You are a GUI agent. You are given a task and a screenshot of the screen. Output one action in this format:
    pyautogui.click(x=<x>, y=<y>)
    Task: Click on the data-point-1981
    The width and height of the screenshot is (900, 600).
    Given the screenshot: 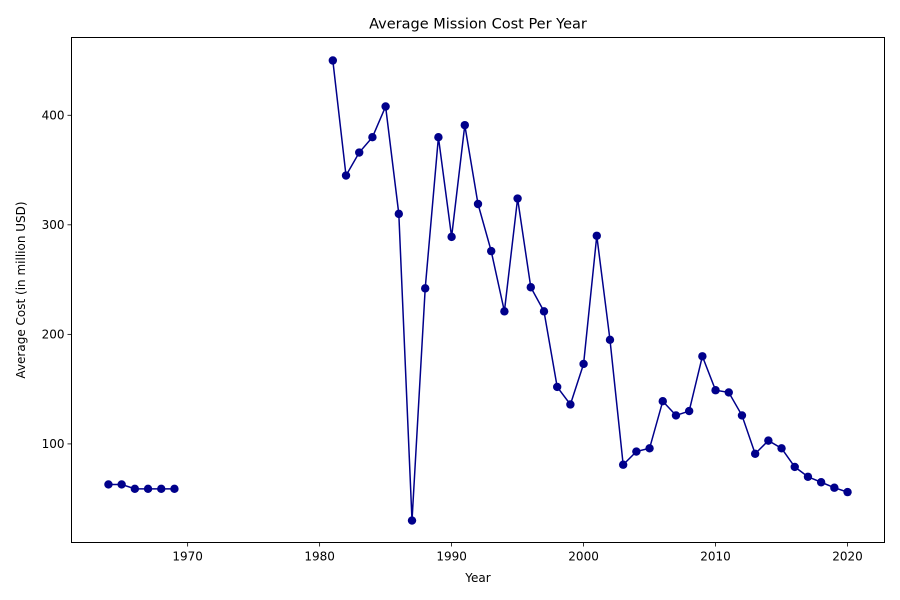 What is the action you would take?
    pyautogui.click(x=333, y=60)
    